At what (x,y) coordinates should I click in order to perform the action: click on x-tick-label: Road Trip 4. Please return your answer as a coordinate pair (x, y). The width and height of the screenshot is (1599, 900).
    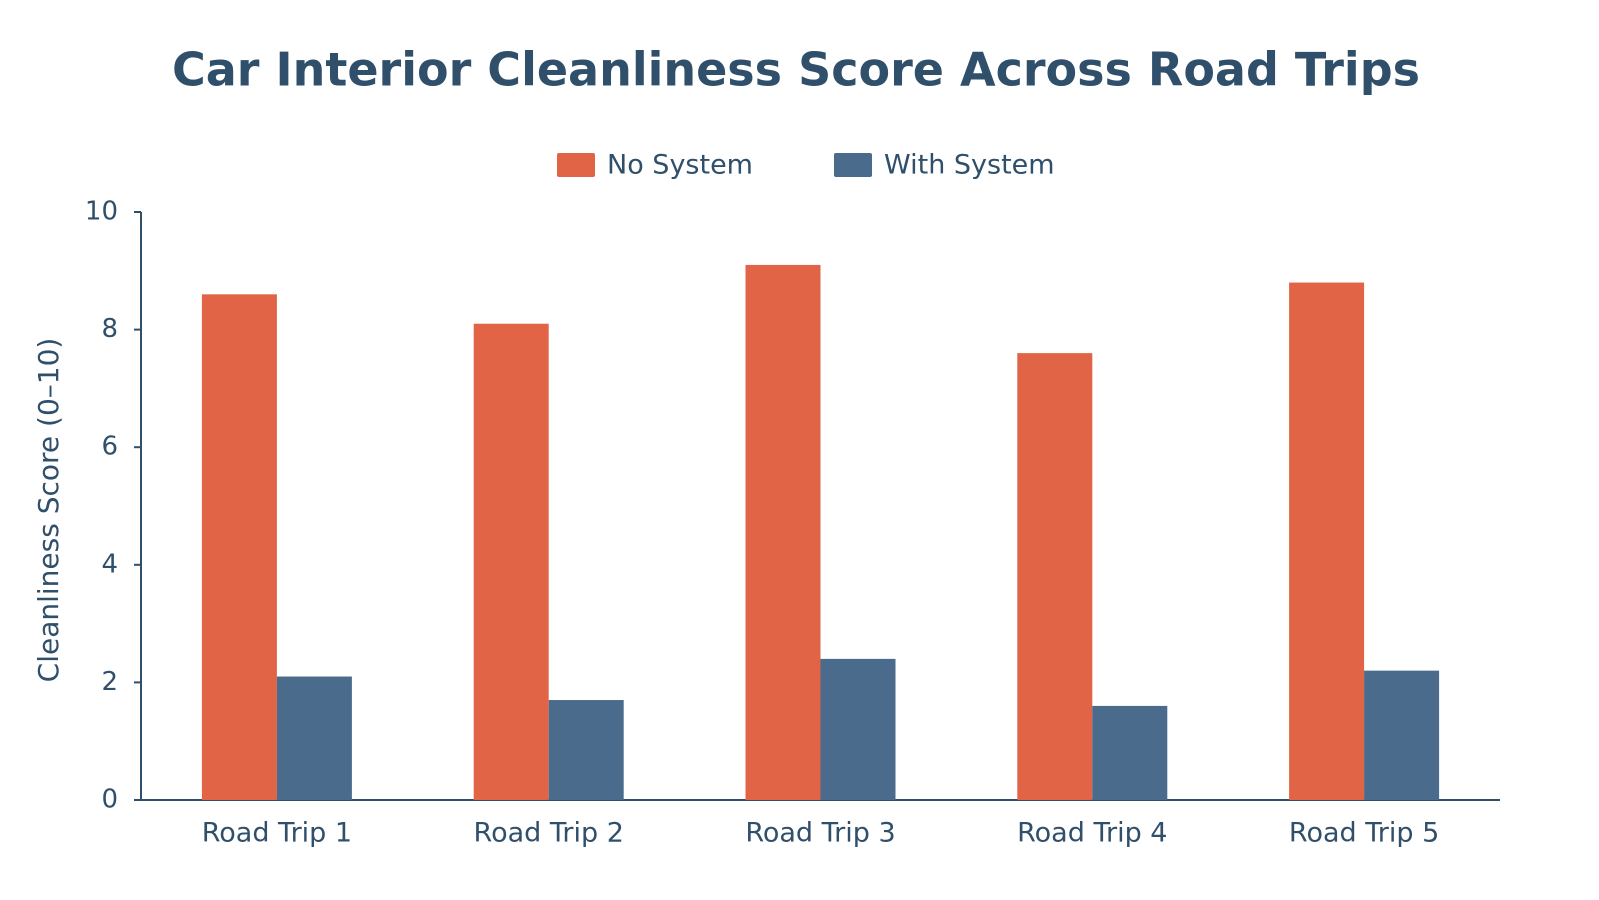
    Looking at the image, I should click on (1092, 833).